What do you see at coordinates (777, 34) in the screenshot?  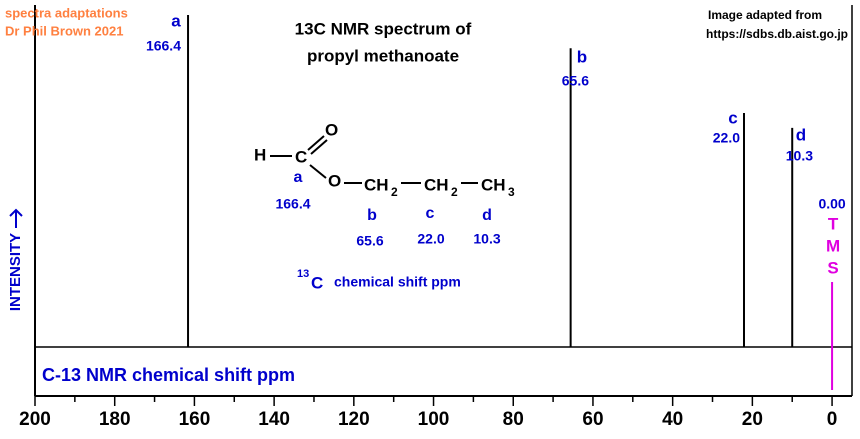 I see `source: https://sdbs.db.aist.go.jp` at bounding box center [777, 34].